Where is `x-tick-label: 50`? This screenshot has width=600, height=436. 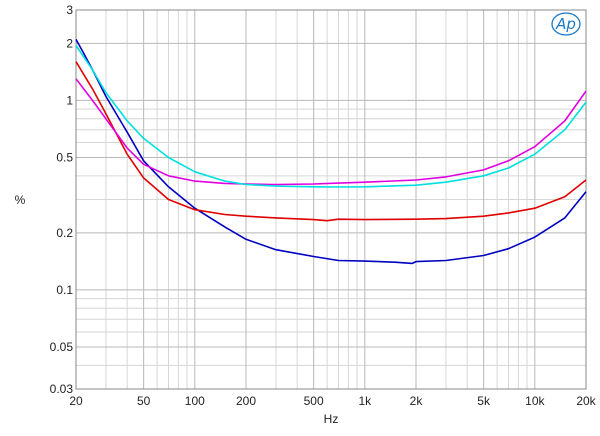
x-tick-label: 50 is located at coordinates (144, 401).